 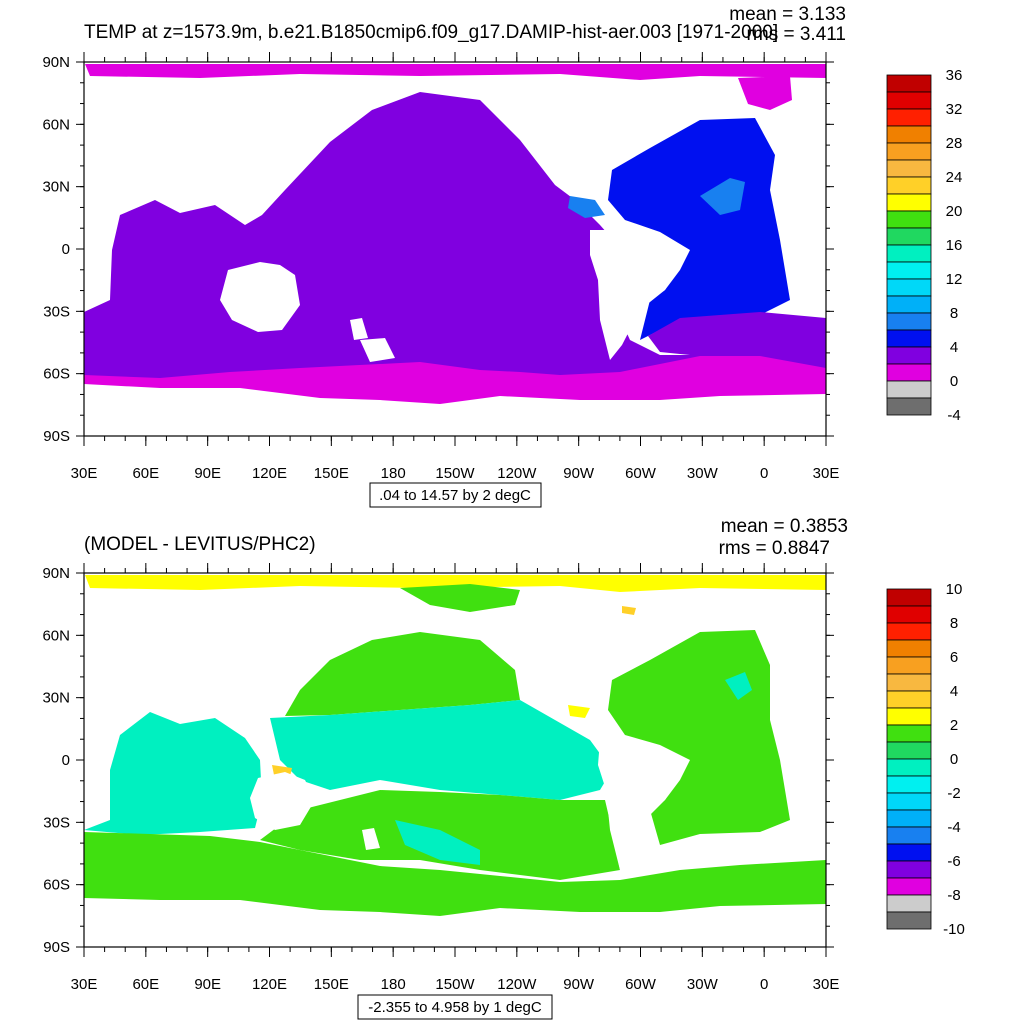 What do you see at coordinates (953, 895) in the screenshot?
I see `colorbar-label: -8` at bounding box center [953, 895].